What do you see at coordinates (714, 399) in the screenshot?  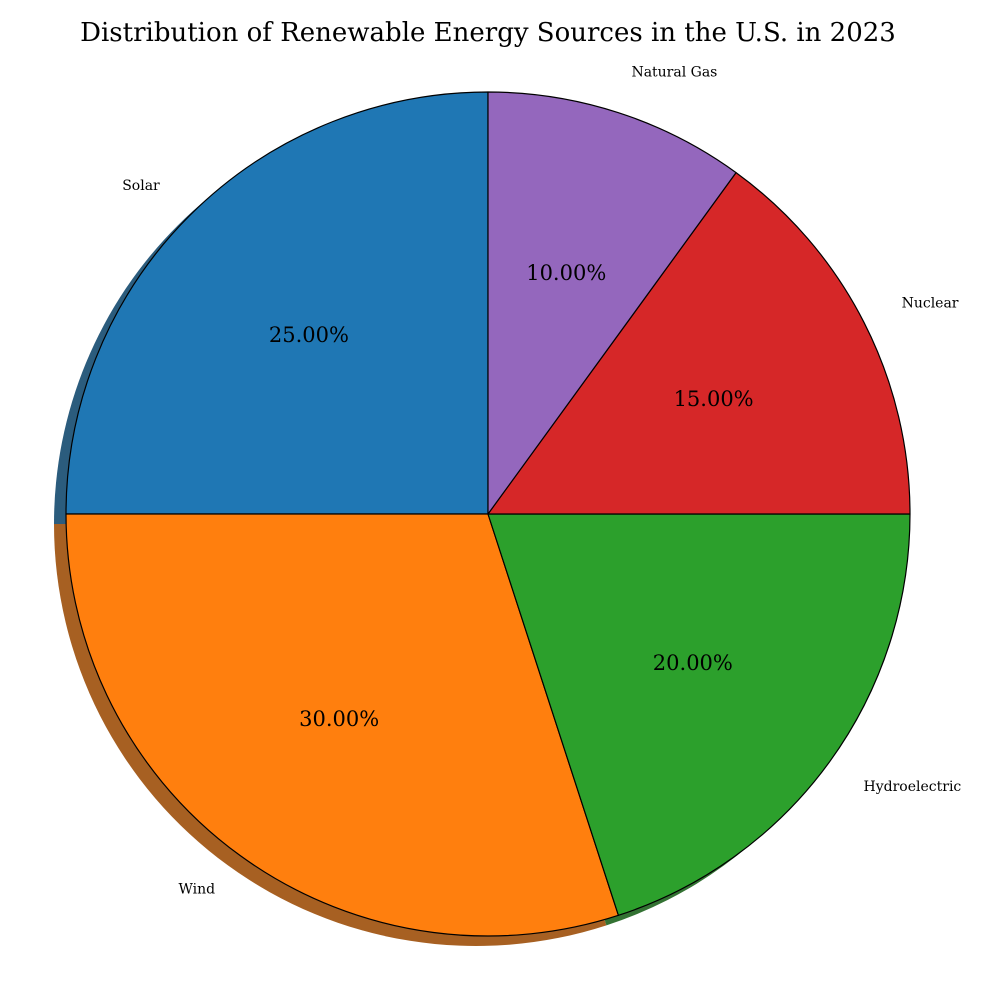 I see `percent-label-nuclear: 15.00%` at bounding box center [714, 399].